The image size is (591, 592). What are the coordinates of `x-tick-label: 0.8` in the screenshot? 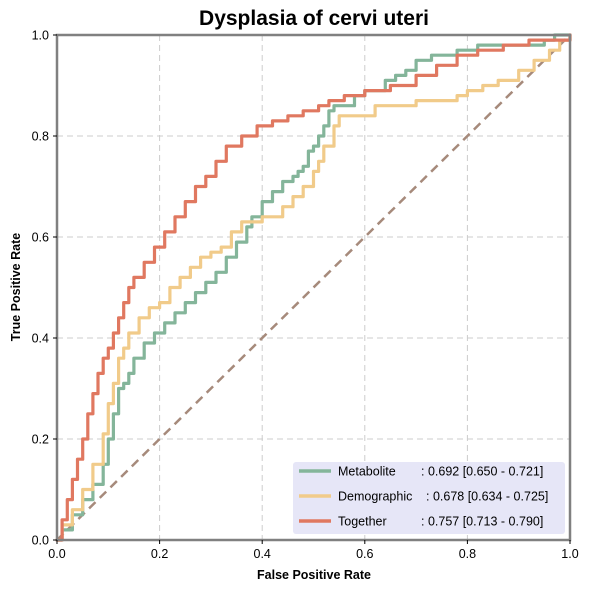 It's located at (467, 554).